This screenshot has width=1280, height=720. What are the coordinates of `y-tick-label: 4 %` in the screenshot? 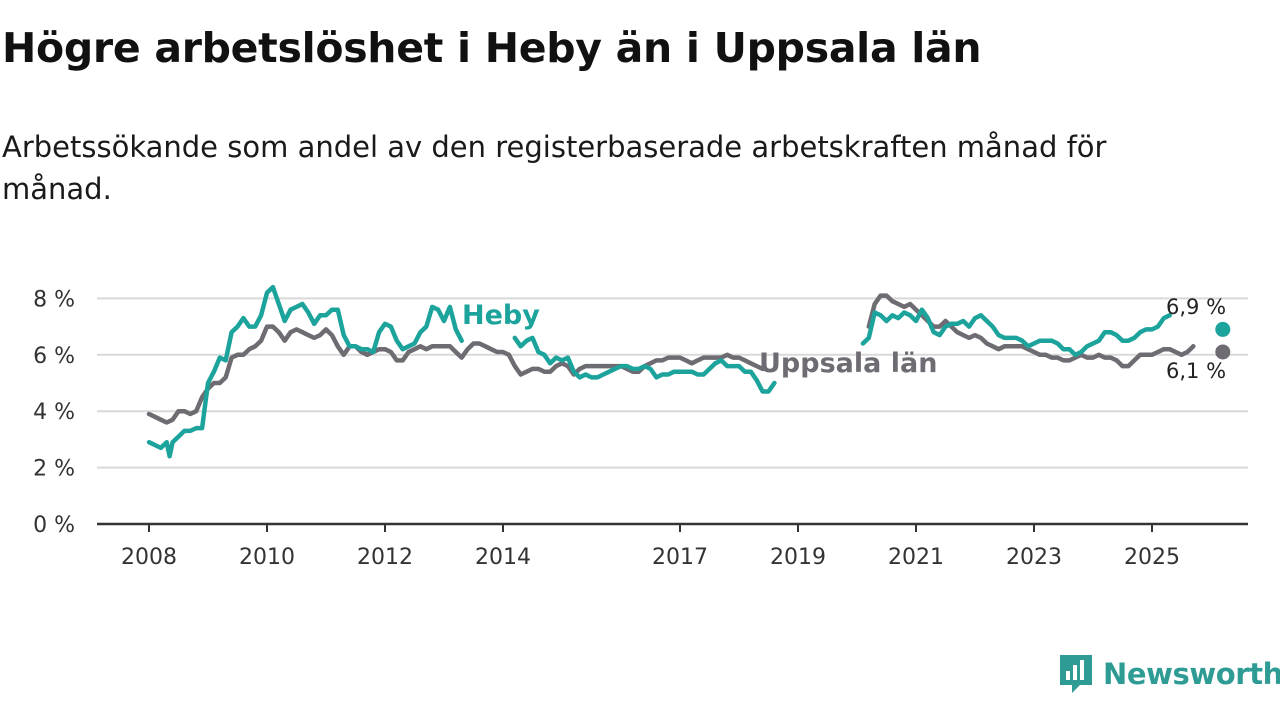 It's located at (54, 412).